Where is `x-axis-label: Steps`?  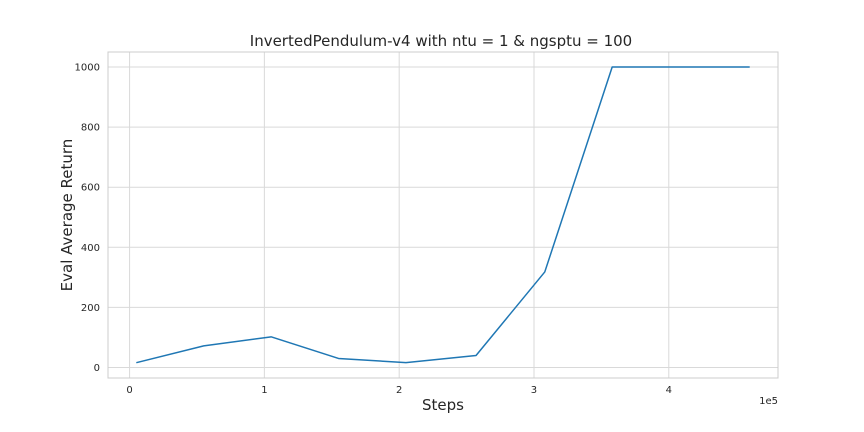
x-axis-label: Steps is located at coordinates (443, 405).